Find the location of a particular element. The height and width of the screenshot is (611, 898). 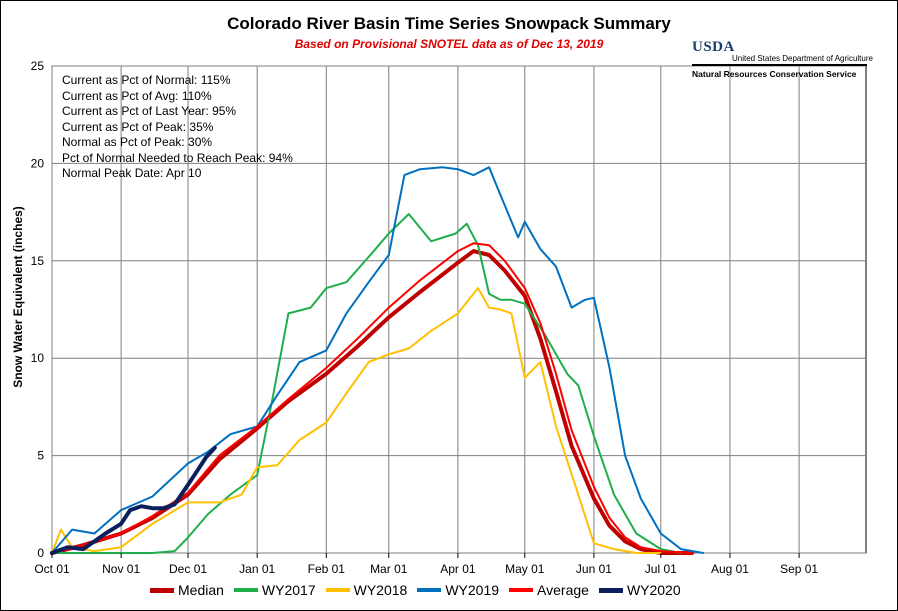

x-tick-label: Feb 01 is located at coordinates (327, 569).